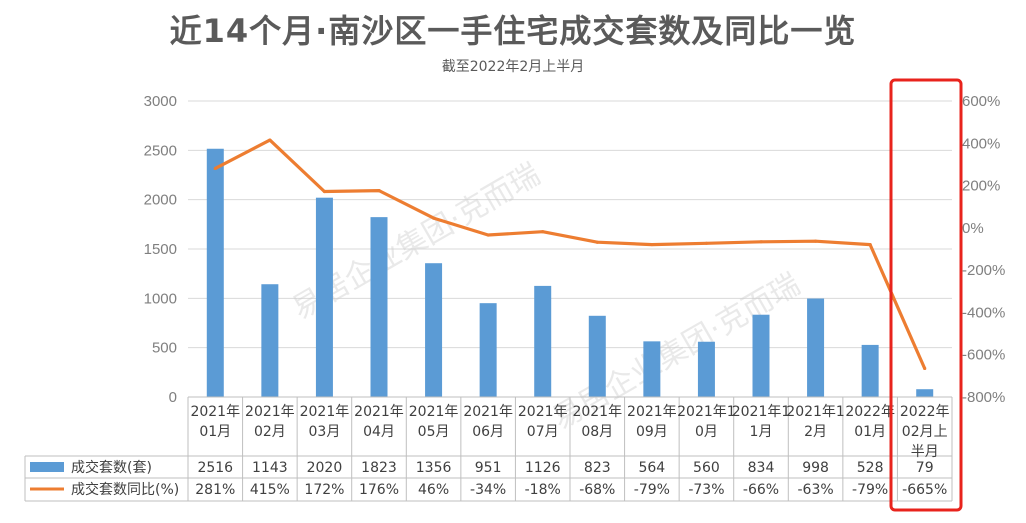 The image size is (1026, 523). I want to click on left-axis-tick: 1000, so click(160, 298).